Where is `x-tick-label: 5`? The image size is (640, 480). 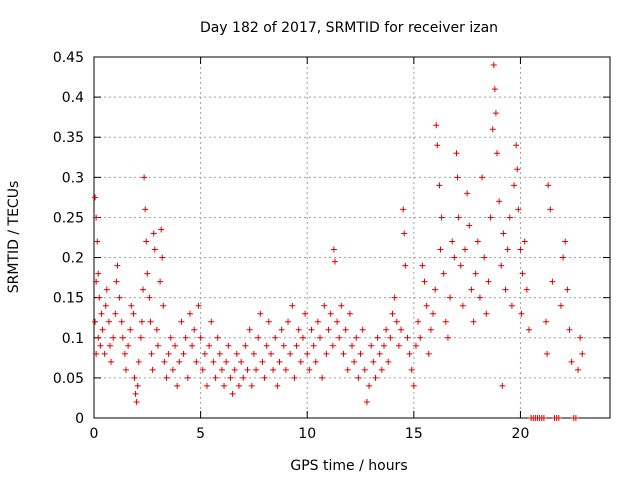 x-tick-label: 5 is located at coordinates (200, 434).